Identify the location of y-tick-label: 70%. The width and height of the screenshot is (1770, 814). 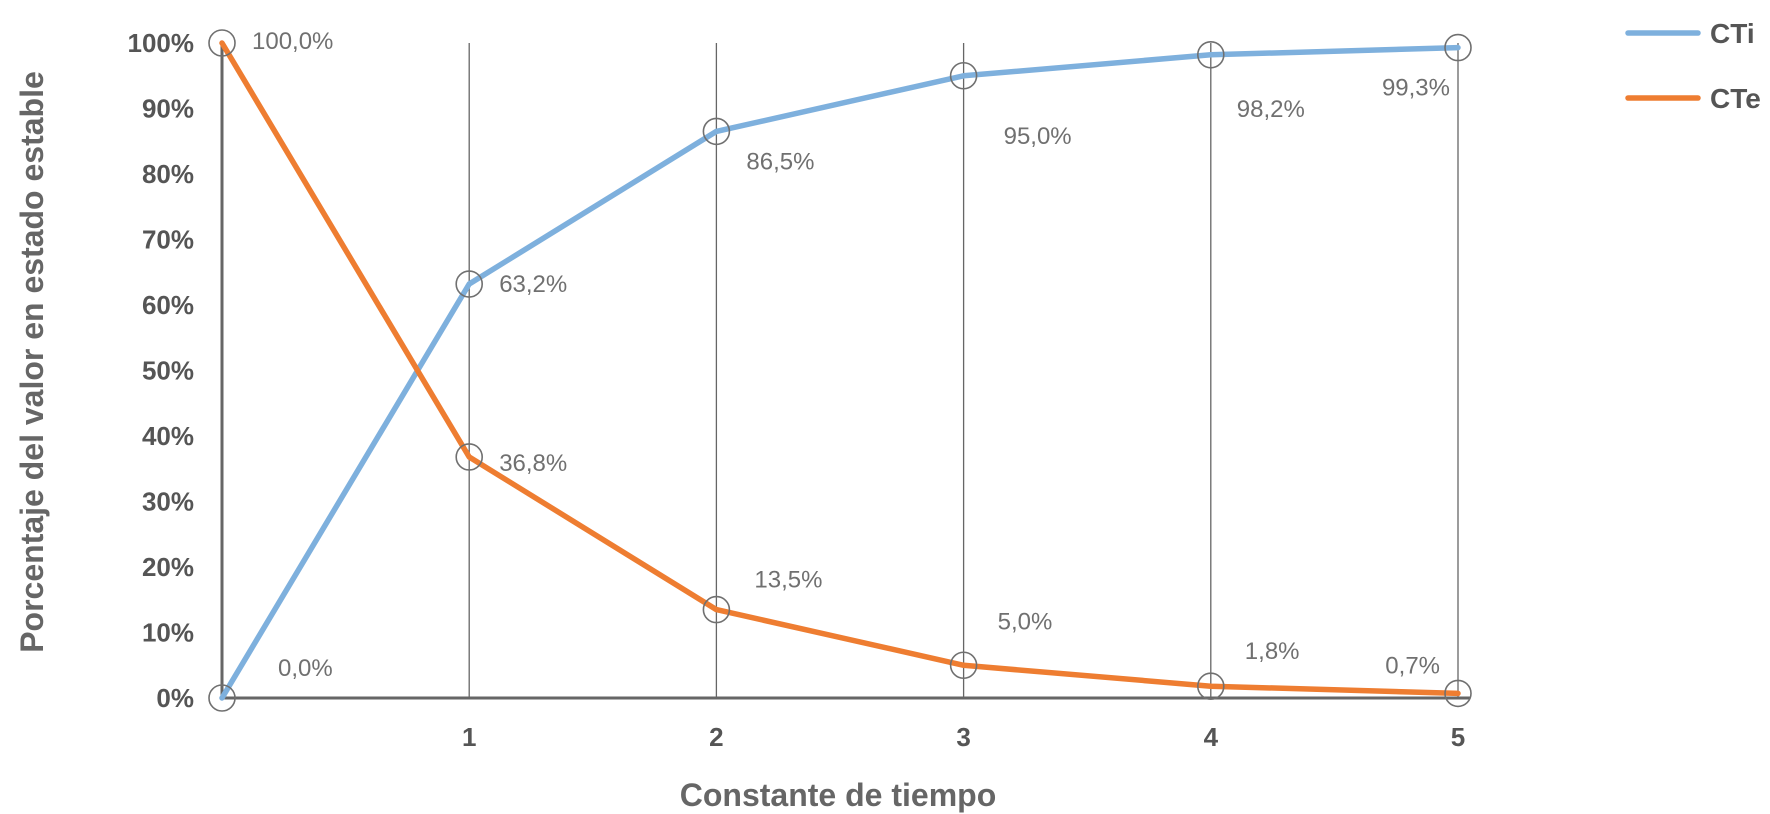
(168, 240).